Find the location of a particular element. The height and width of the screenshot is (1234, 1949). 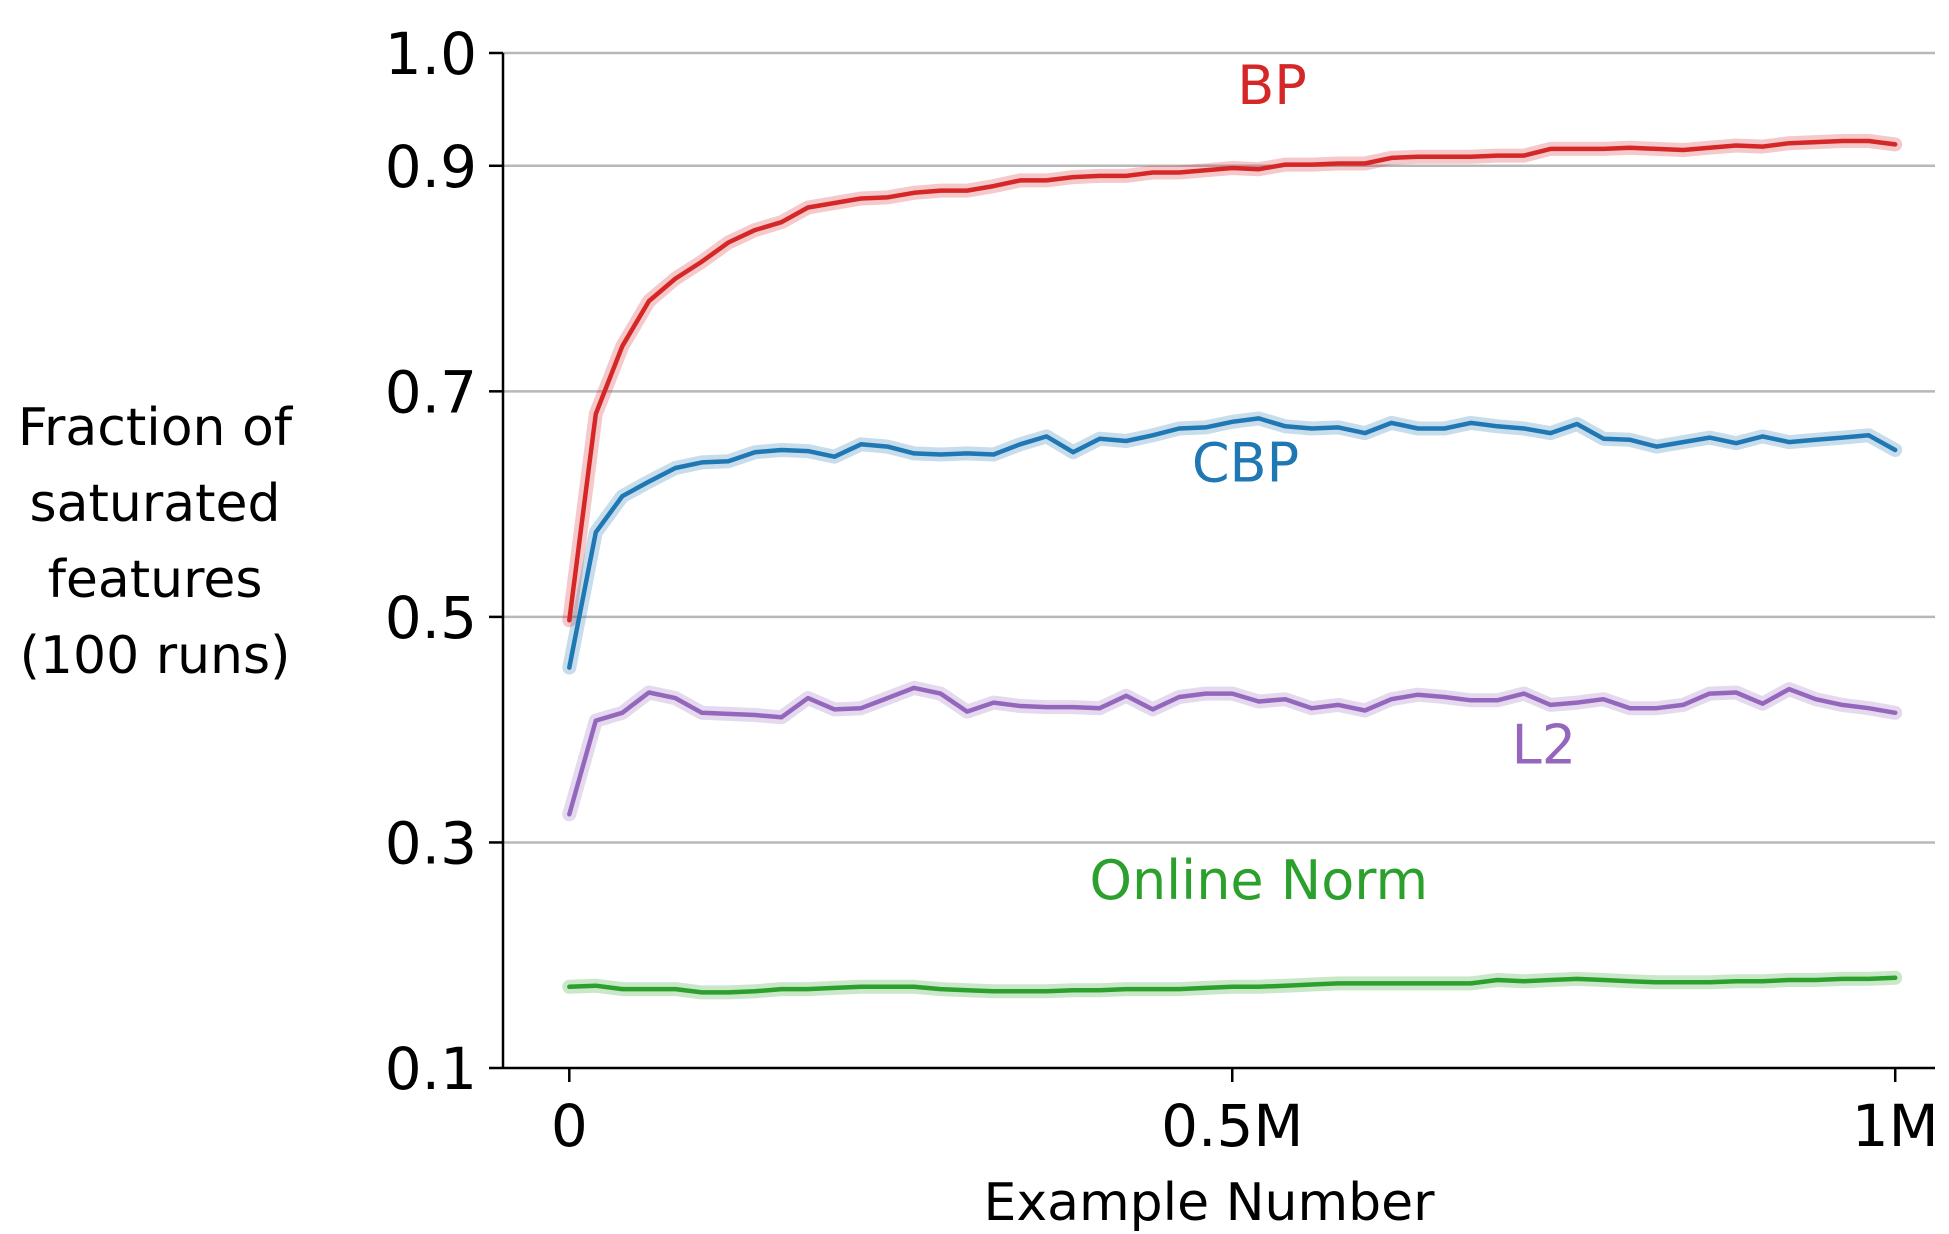

series-line-cbp is located at coordinates (1232, 543).